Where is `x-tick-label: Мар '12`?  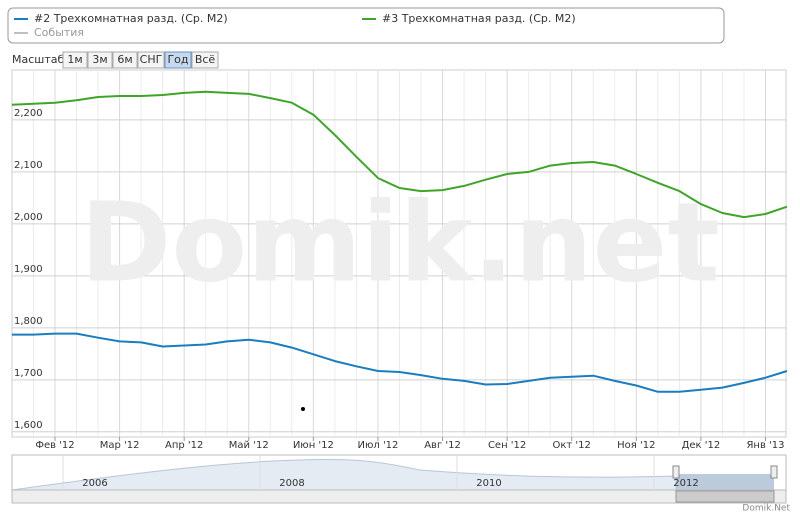 x-tick-label: Мар '12 is located at coordinates (120, 445).